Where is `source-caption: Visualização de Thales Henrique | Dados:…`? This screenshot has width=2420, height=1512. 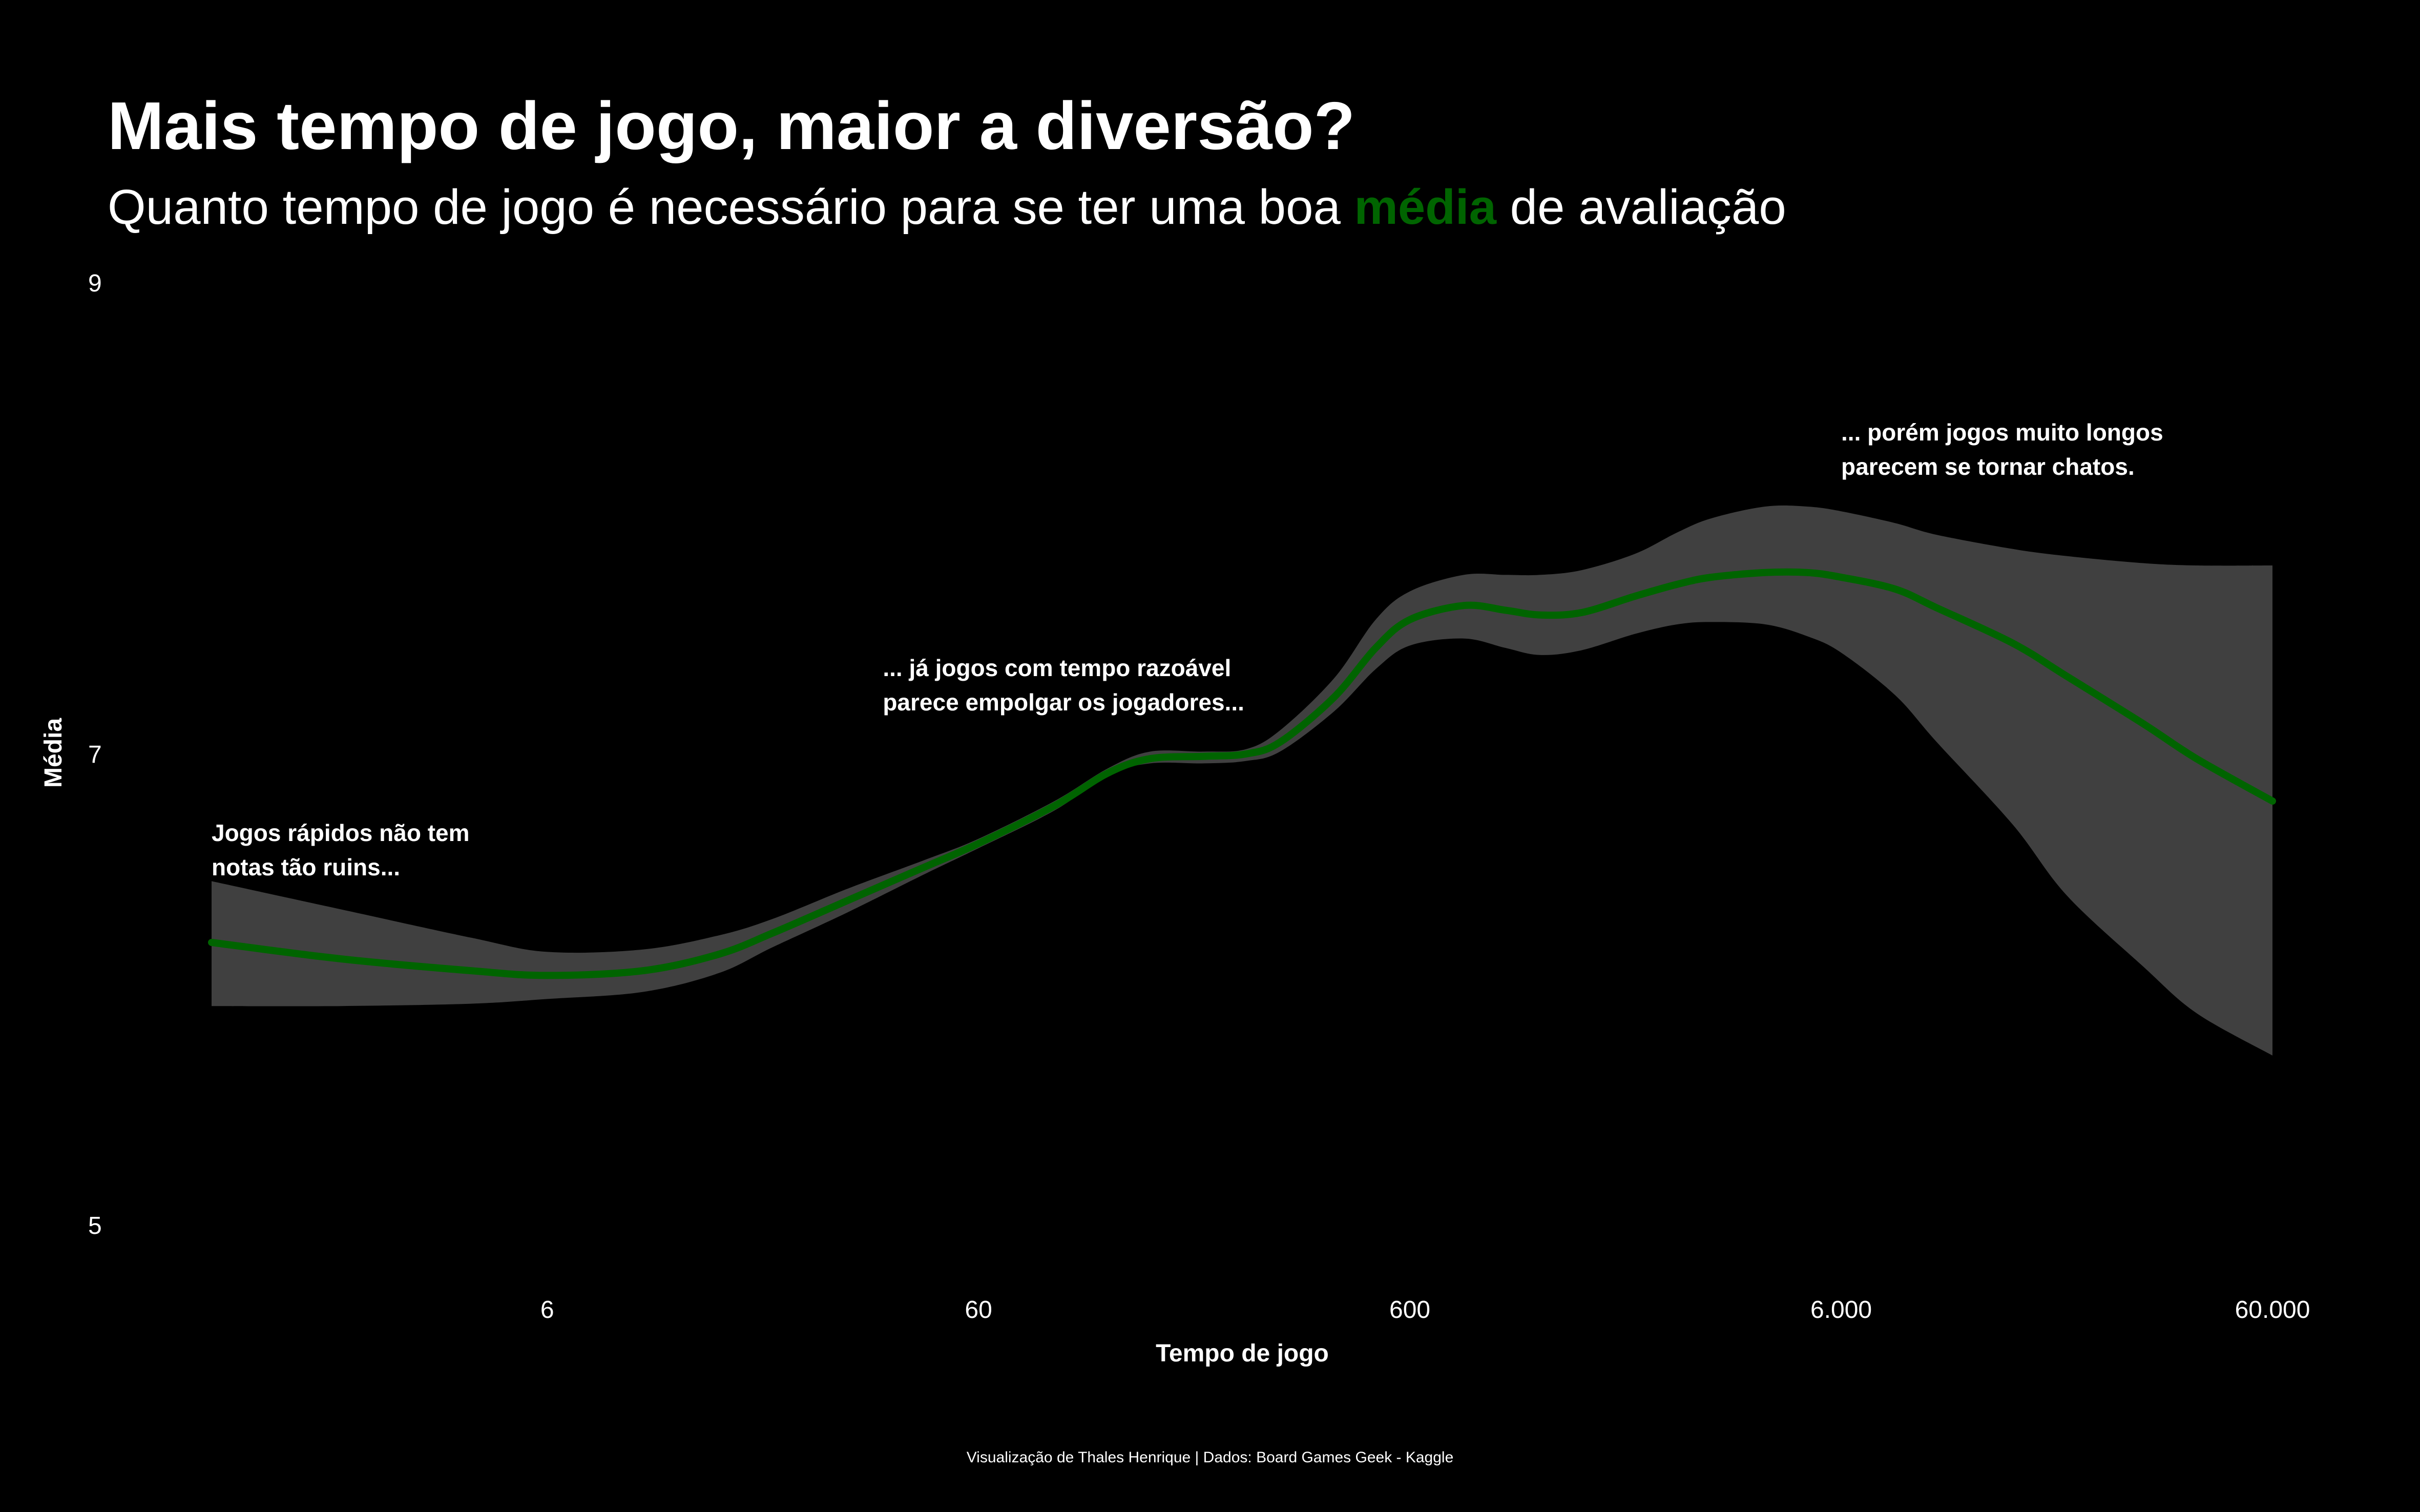
source-caption: Visualização de Thales Henrique | Dados:… is located at coordinates (1210, 1457).